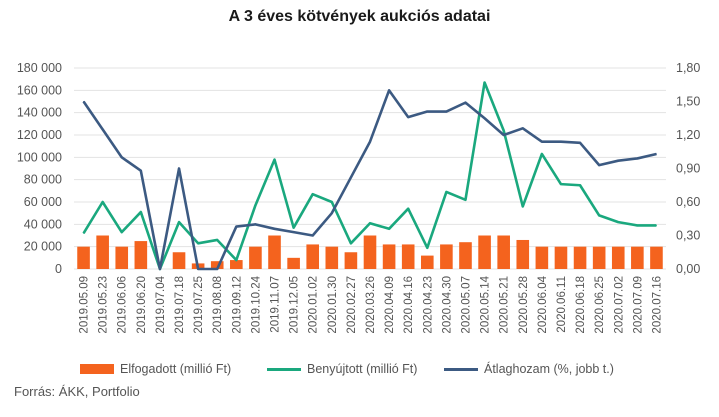 The image size is (719, 417). Describe the element at coordinates (43, 247) in the screenshot. I see `left-axis-tick-label: 20 000` at that location.